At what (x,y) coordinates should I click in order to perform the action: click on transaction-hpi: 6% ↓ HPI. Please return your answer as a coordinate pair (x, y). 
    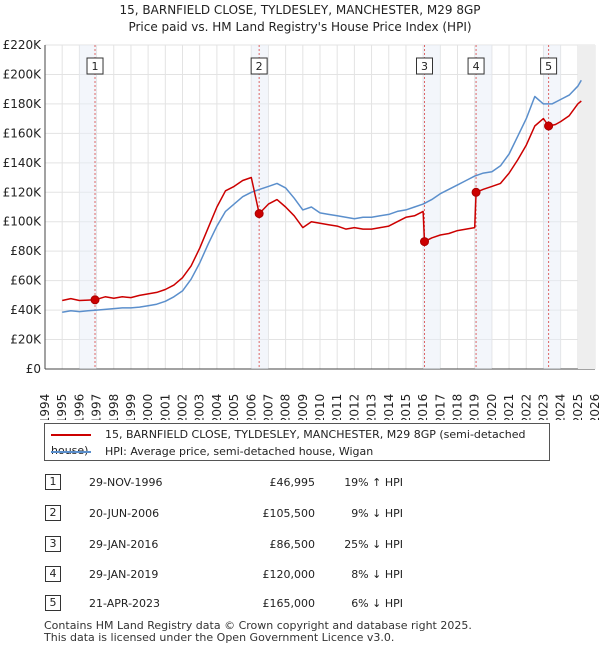
    Looking at the image, I should click on (377, 603).